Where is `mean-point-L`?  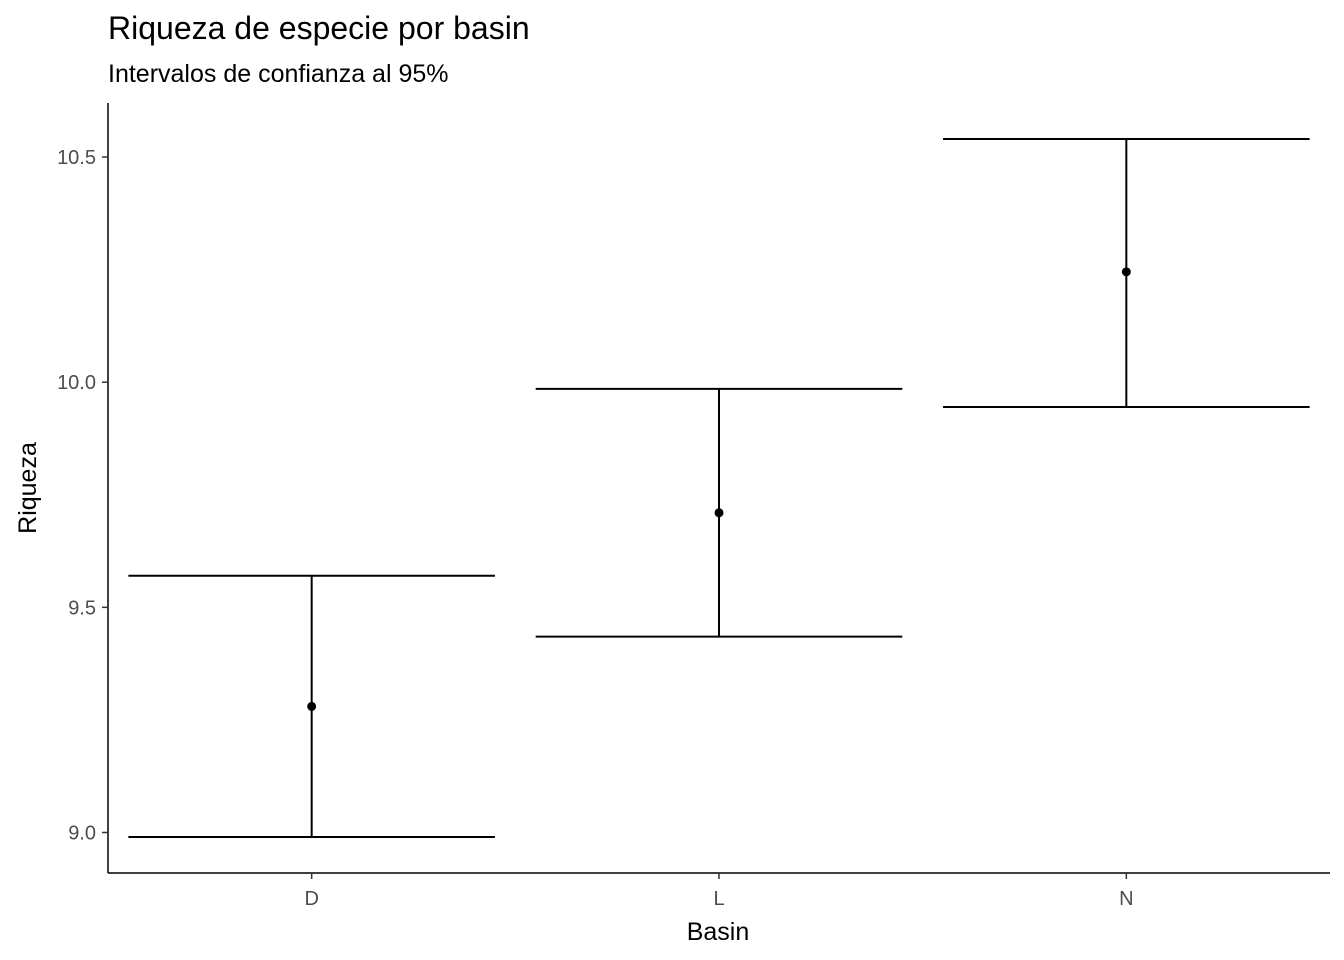 mean-point-L is located at coordinates (719, 513).